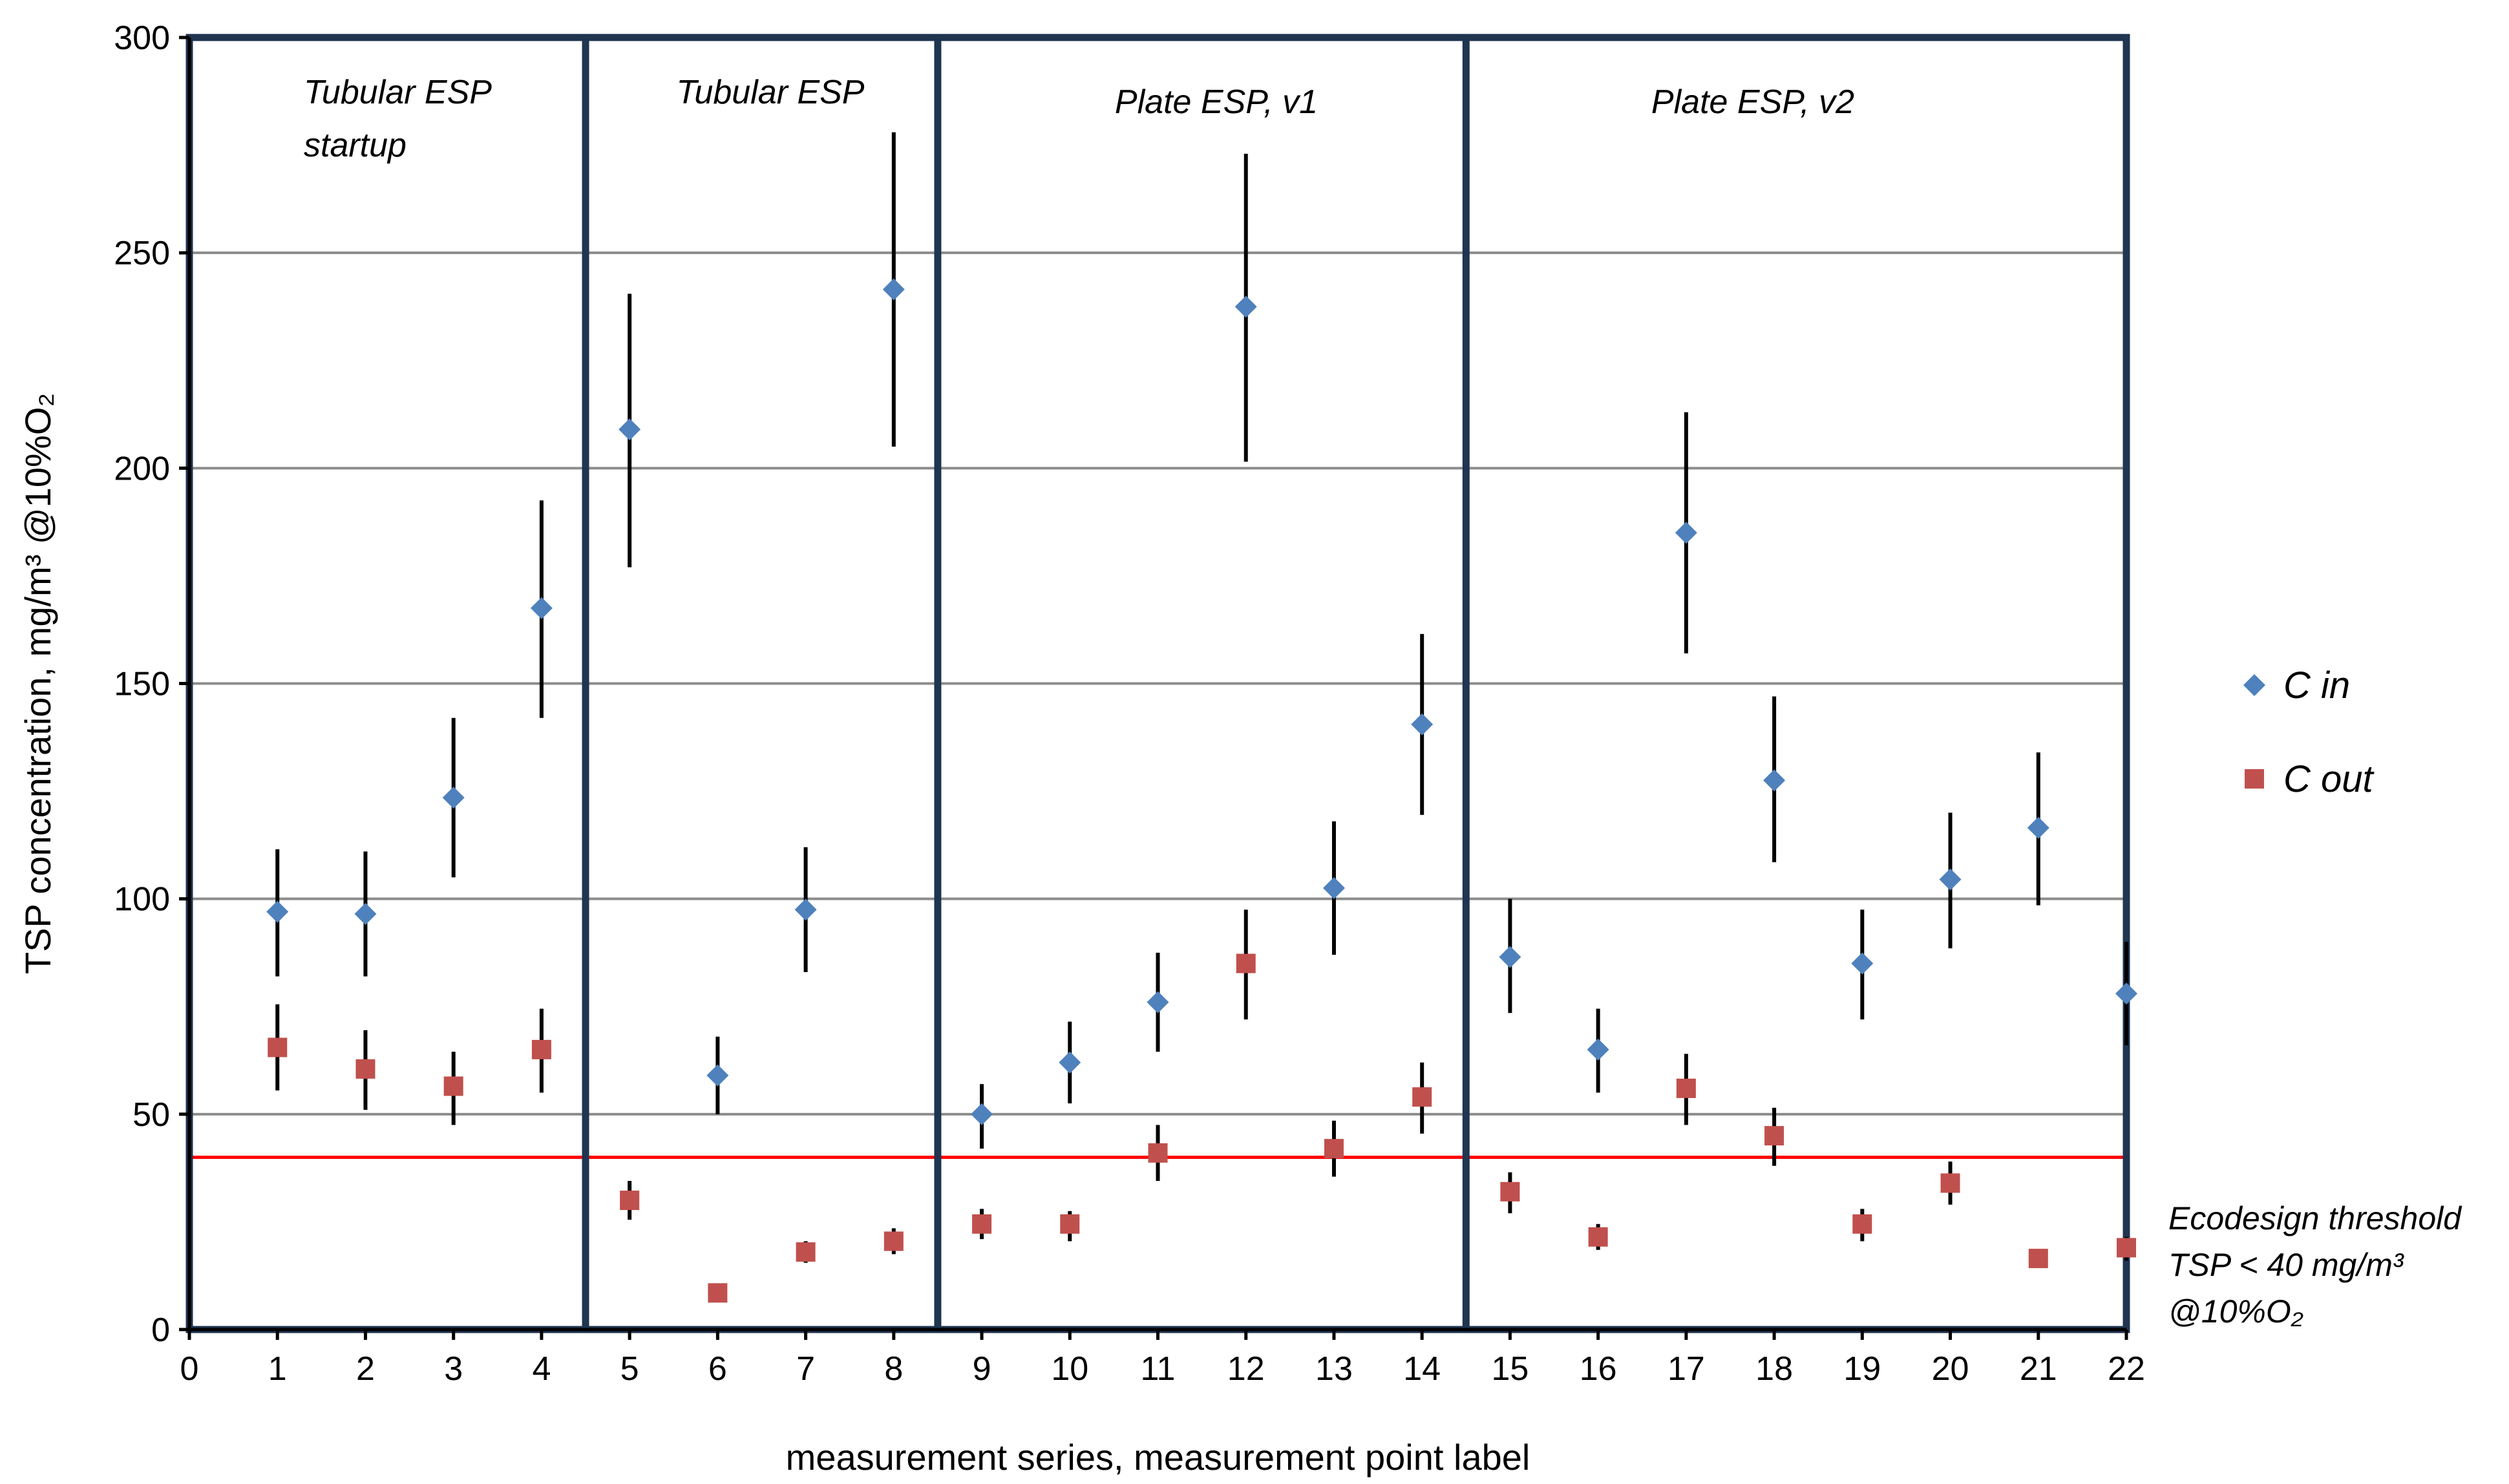 The image size is (2509, 1484). What do you see at coordinates (1862, 1369) in the screenshot?
I see `x-tick-label-19: 19` at bounding box center [1862, 1369].